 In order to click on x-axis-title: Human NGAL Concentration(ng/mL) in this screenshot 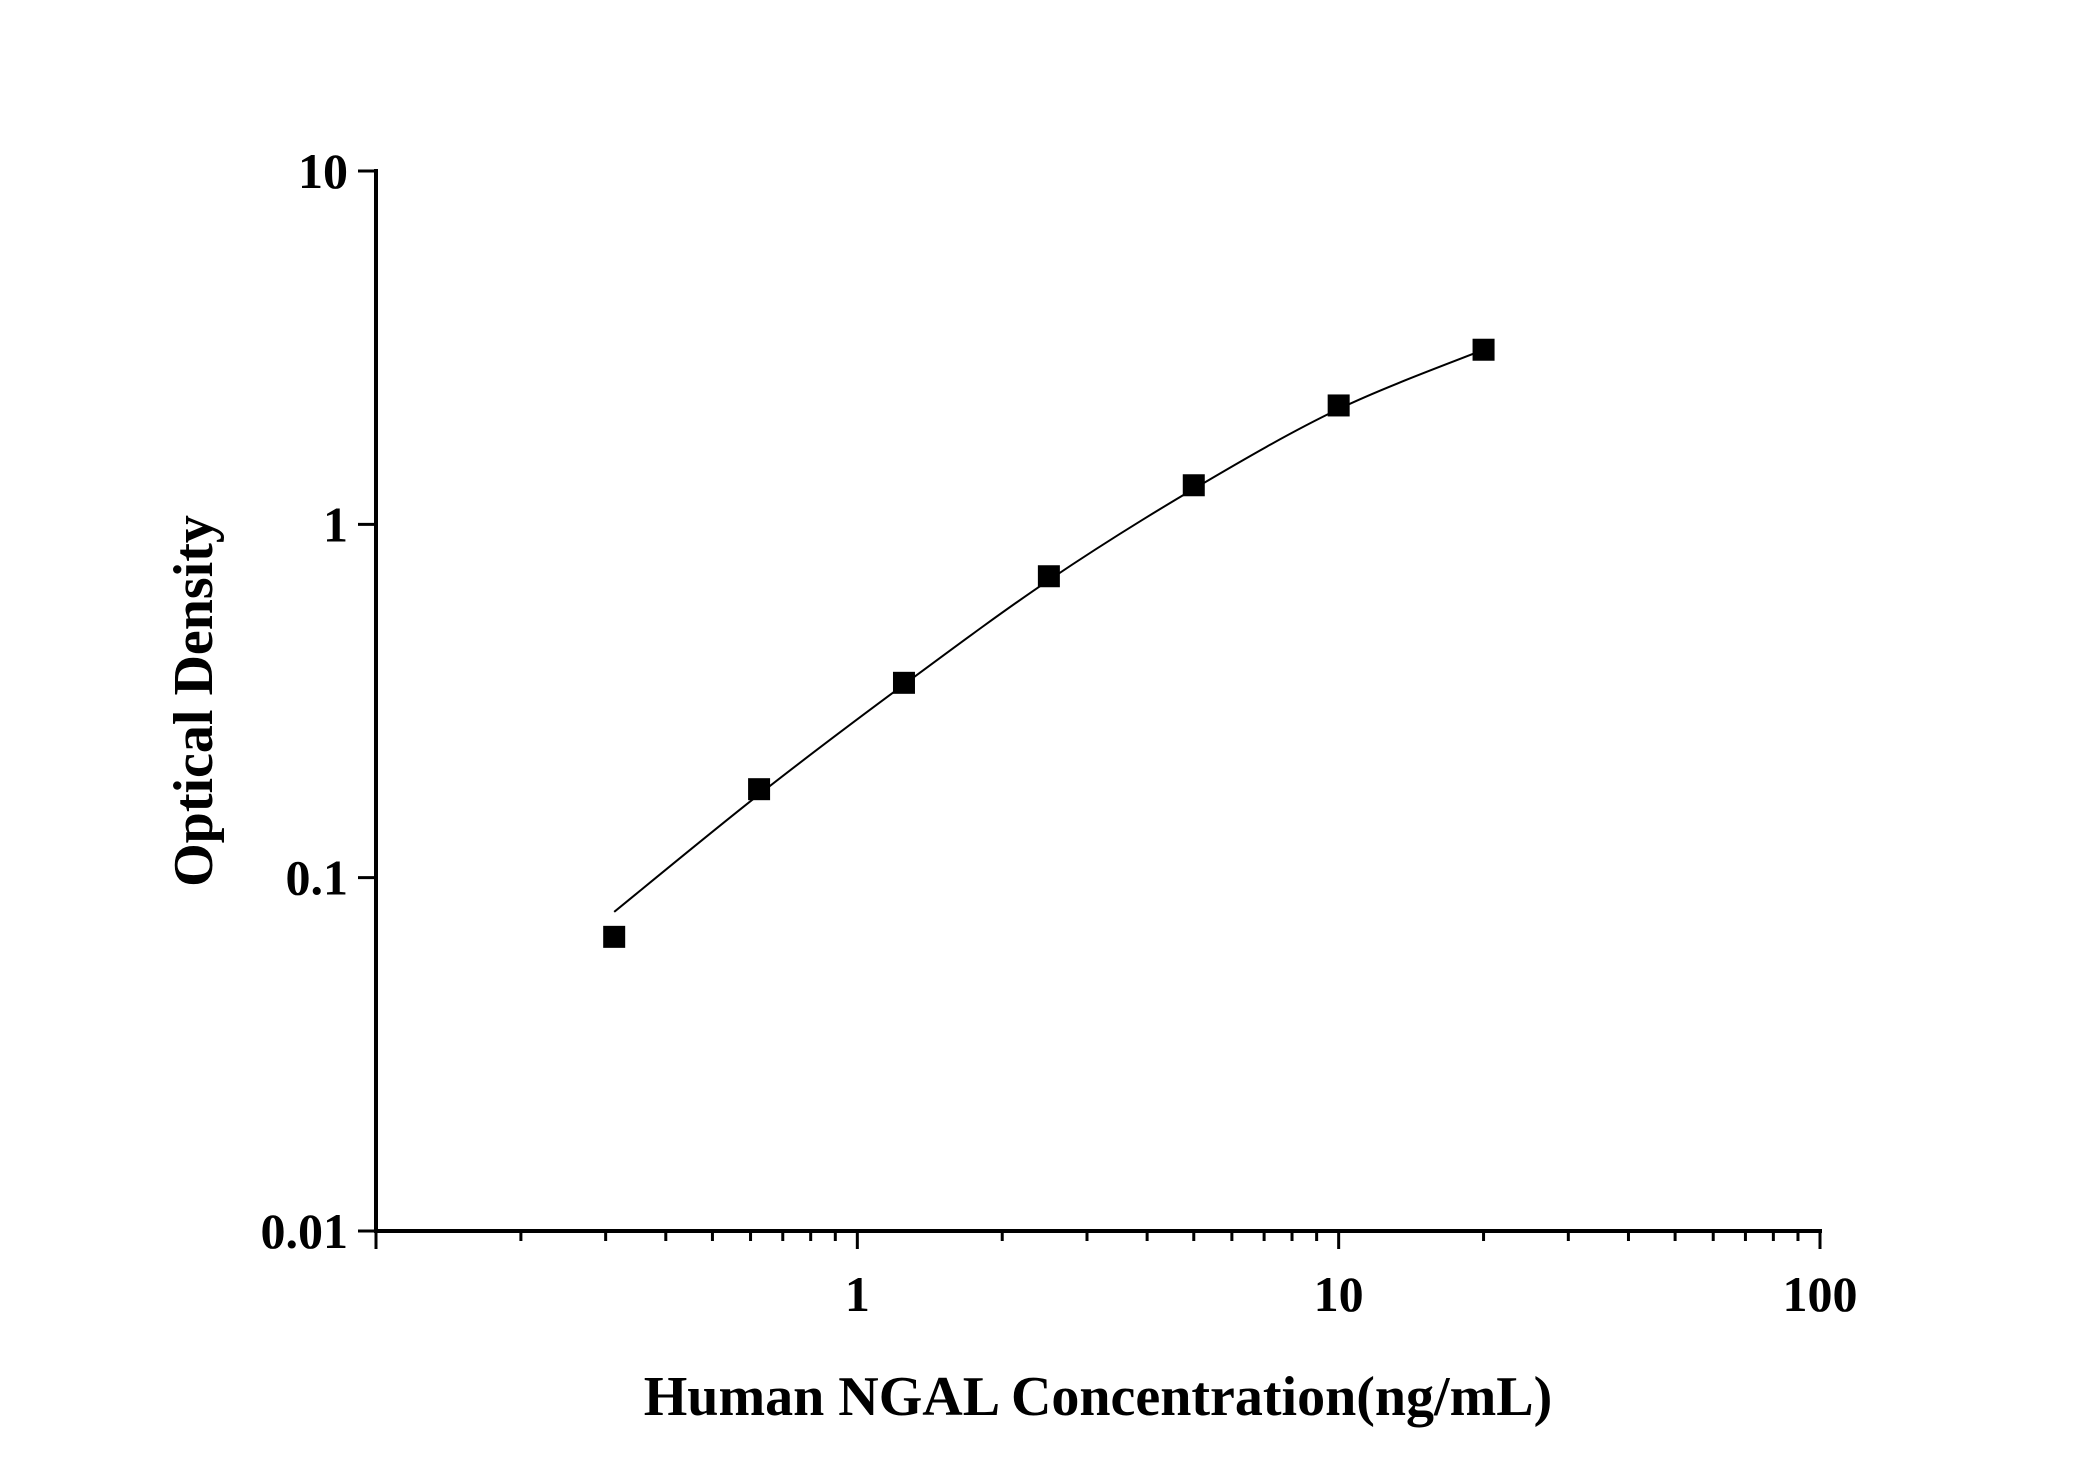, I will do `click(1098, 1397)`.